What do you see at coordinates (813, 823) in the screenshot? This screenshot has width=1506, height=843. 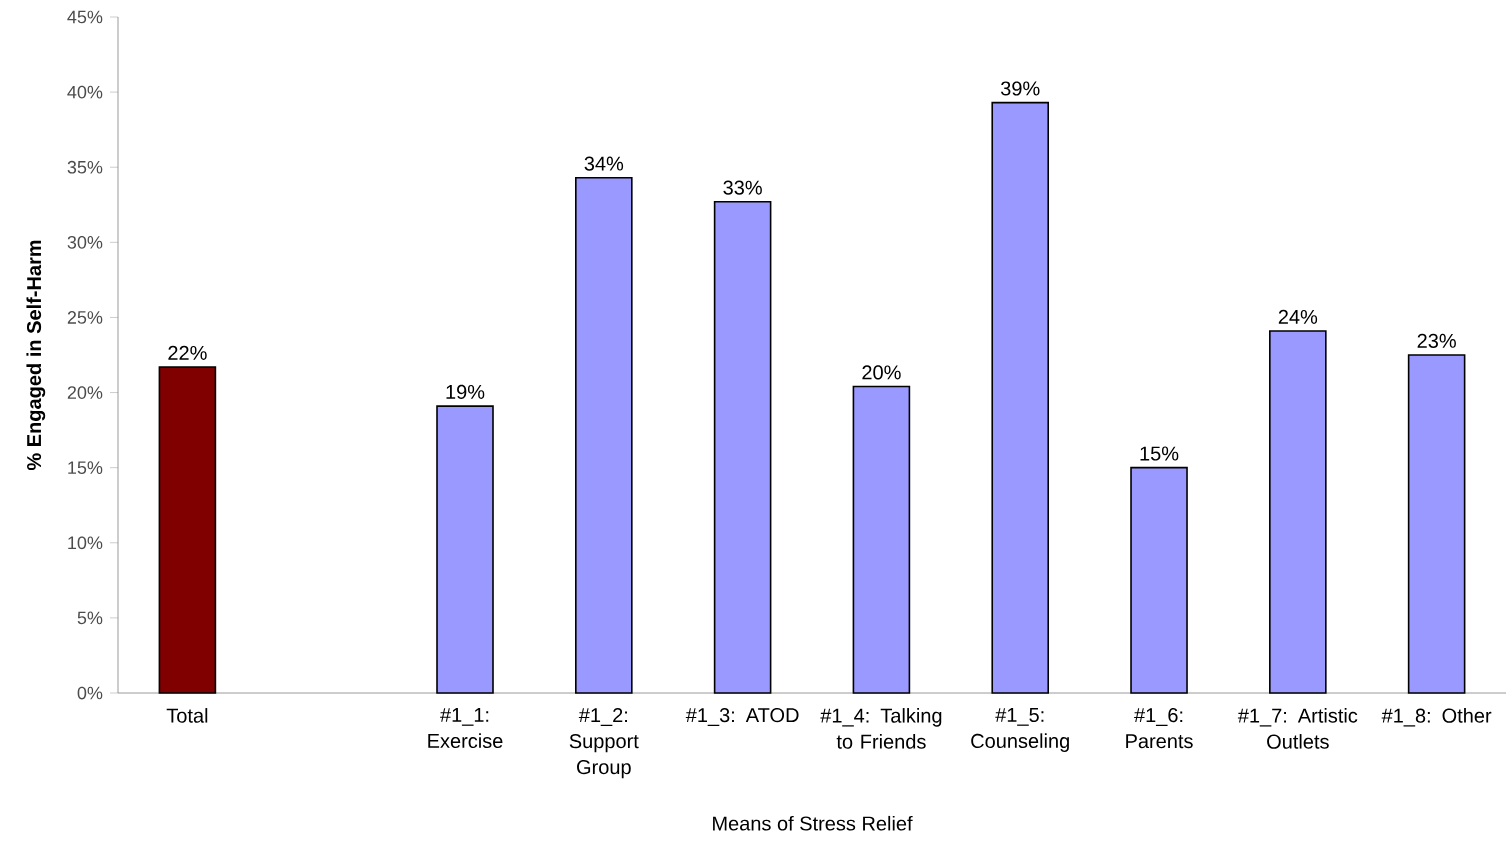 I see `x-axis-title: Means of Stress Relief` at bounding box center [813, 823].